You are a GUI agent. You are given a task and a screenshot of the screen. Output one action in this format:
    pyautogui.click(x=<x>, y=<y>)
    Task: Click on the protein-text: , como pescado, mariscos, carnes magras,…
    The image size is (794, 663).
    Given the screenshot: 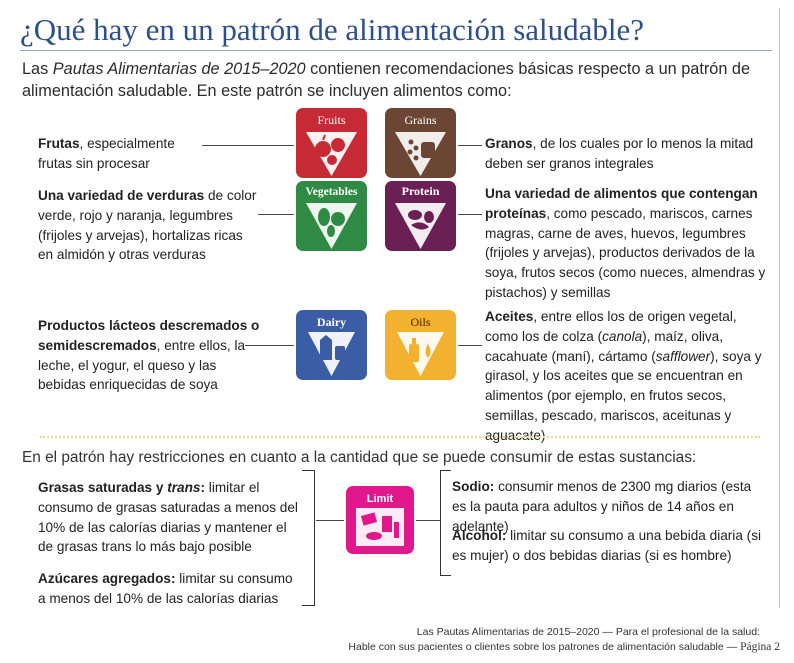 What is the action you would take?
    pyautogui.click(x=625, y=252)
    